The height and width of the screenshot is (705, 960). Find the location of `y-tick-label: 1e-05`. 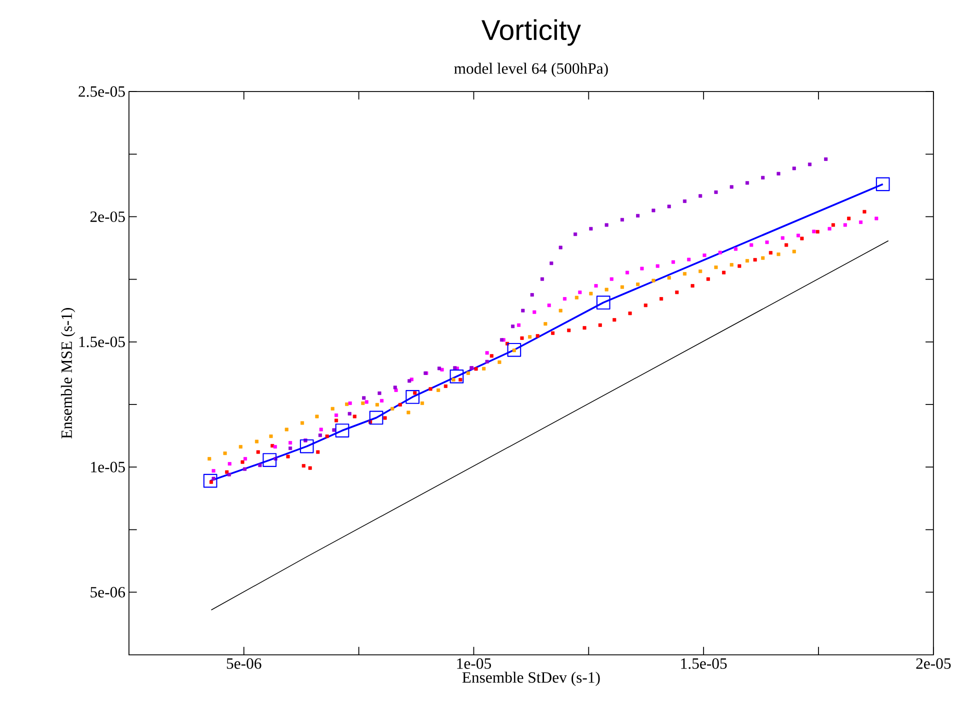

y-tick-label: 1e-05 is located at coordinates (108, 467).